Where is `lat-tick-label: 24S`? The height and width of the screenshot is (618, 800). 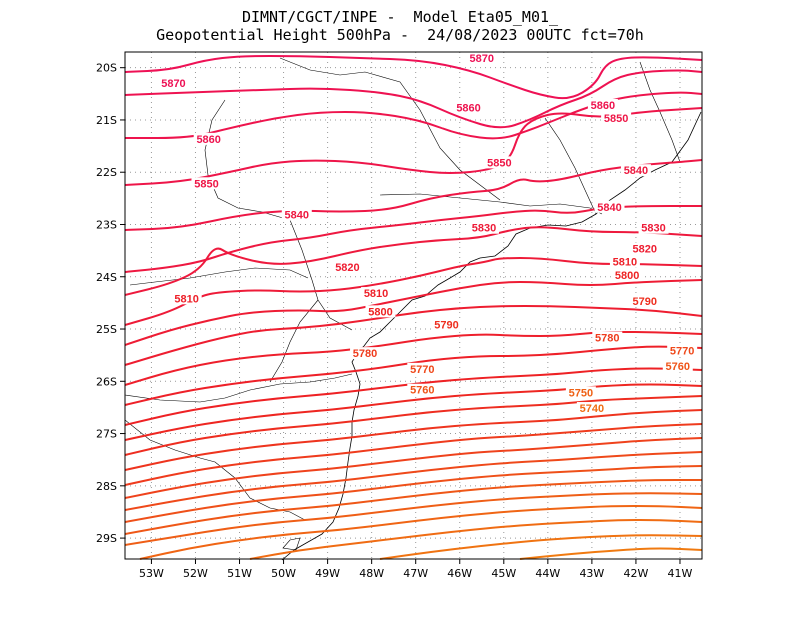
lat-tick-label: 24S is located at coordinates (106, 277).